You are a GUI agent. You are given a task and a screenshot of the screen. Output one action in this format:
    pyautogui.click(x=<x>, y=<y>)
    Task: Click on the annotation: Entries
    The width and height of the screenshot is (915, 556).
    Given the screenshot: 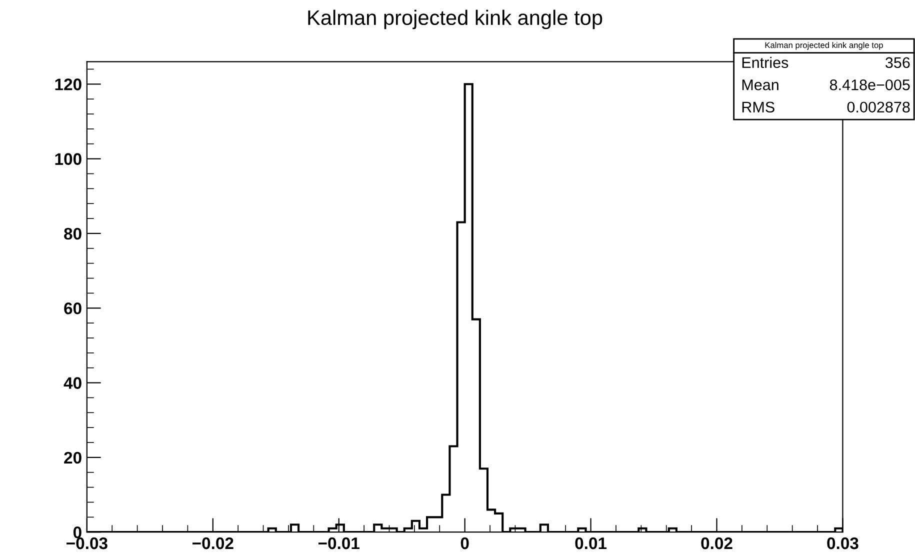 What is the action you would take?
    pyautogui.click(x=765, y=62)
    